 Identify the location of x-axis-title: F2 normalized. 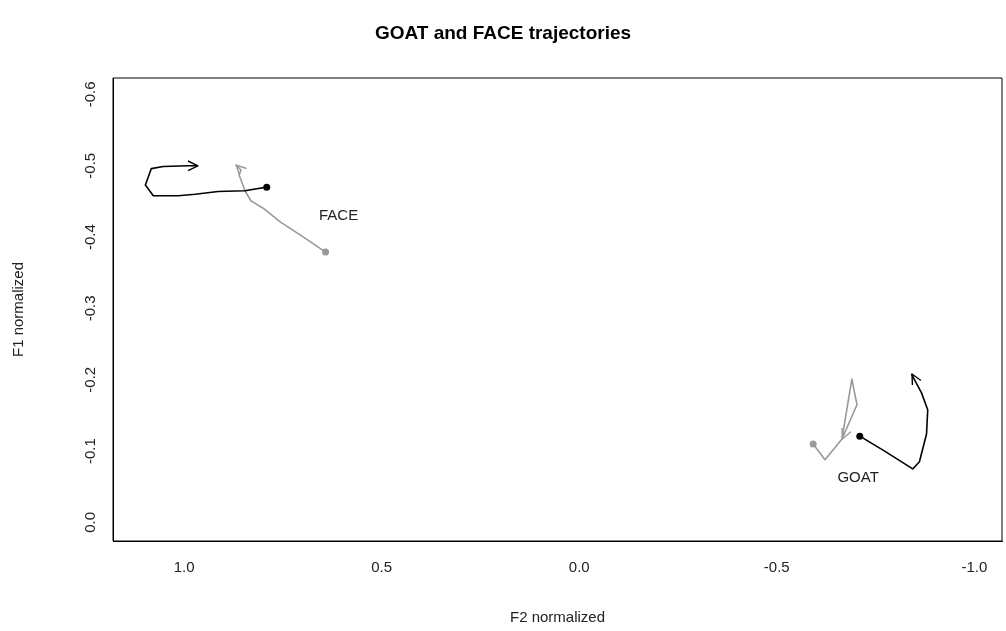
(557, 617).